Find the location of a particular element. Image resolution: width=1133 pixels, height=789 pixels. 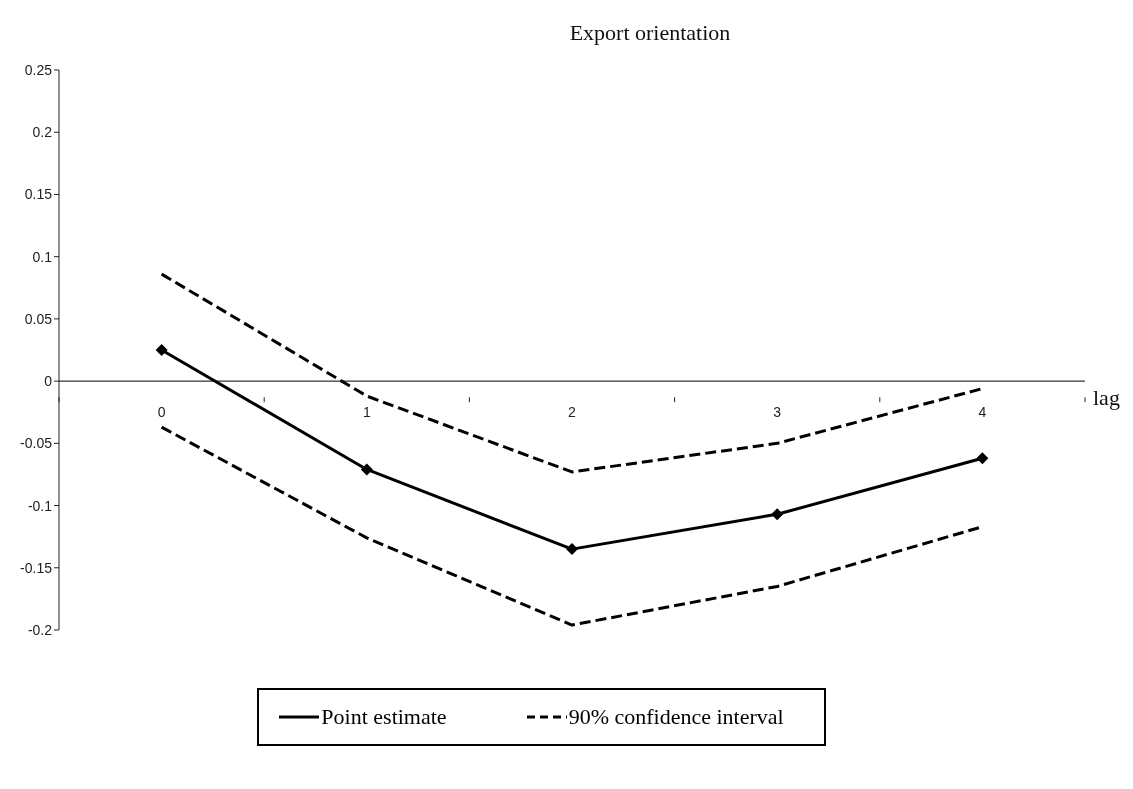

legend-label: 90% confidence interval is located at coordinates (676, 717).